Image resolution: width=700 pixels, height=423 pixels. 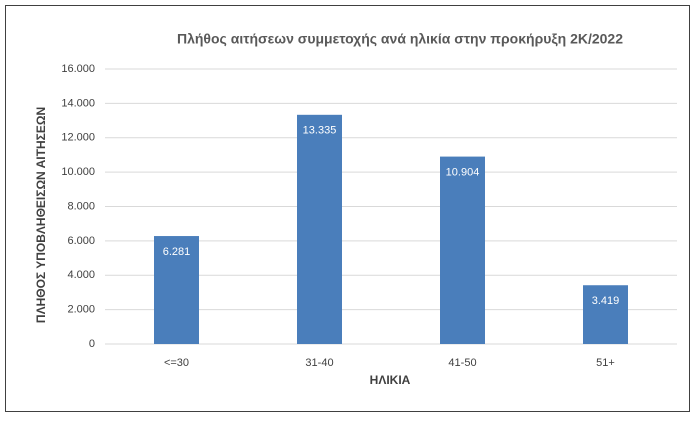 What do you see at coordinates (177, 252) in the screenshot?
I see `data-label: 6.281` at bounding box center [177, 252].